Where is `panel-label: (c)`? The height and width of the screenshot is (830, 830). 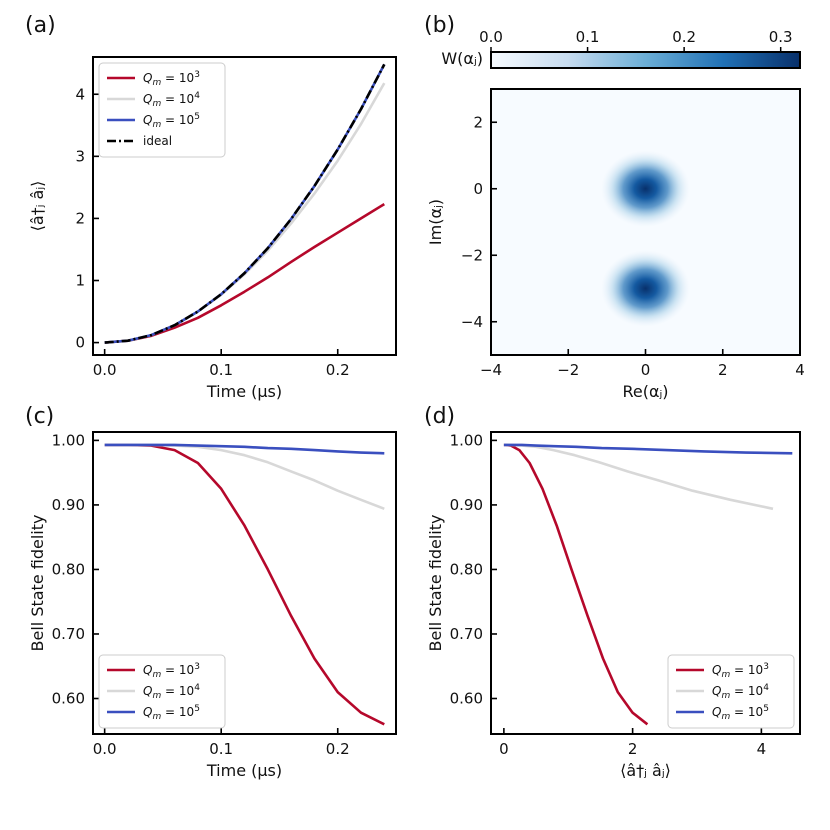 panel-label: (c) is located at coordinates (39, 416).